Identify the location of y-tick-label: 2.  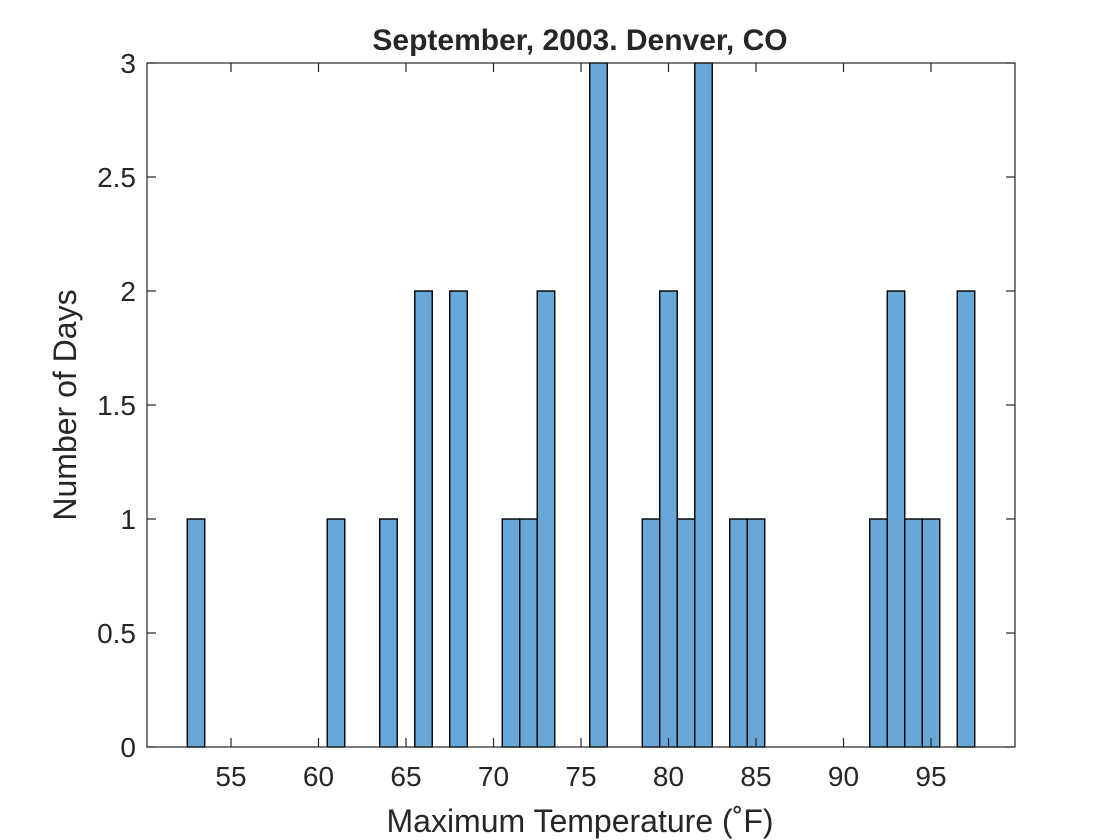
(128, 291).